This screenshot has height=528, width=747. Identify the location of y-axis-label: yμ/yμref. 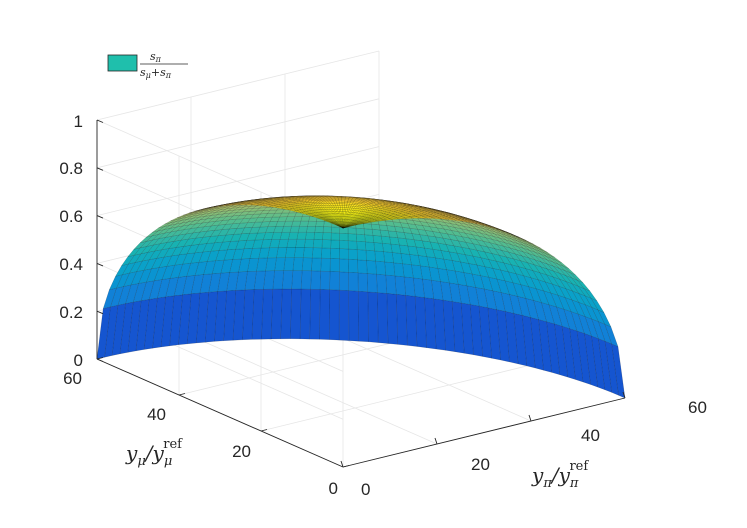
(154, 453).